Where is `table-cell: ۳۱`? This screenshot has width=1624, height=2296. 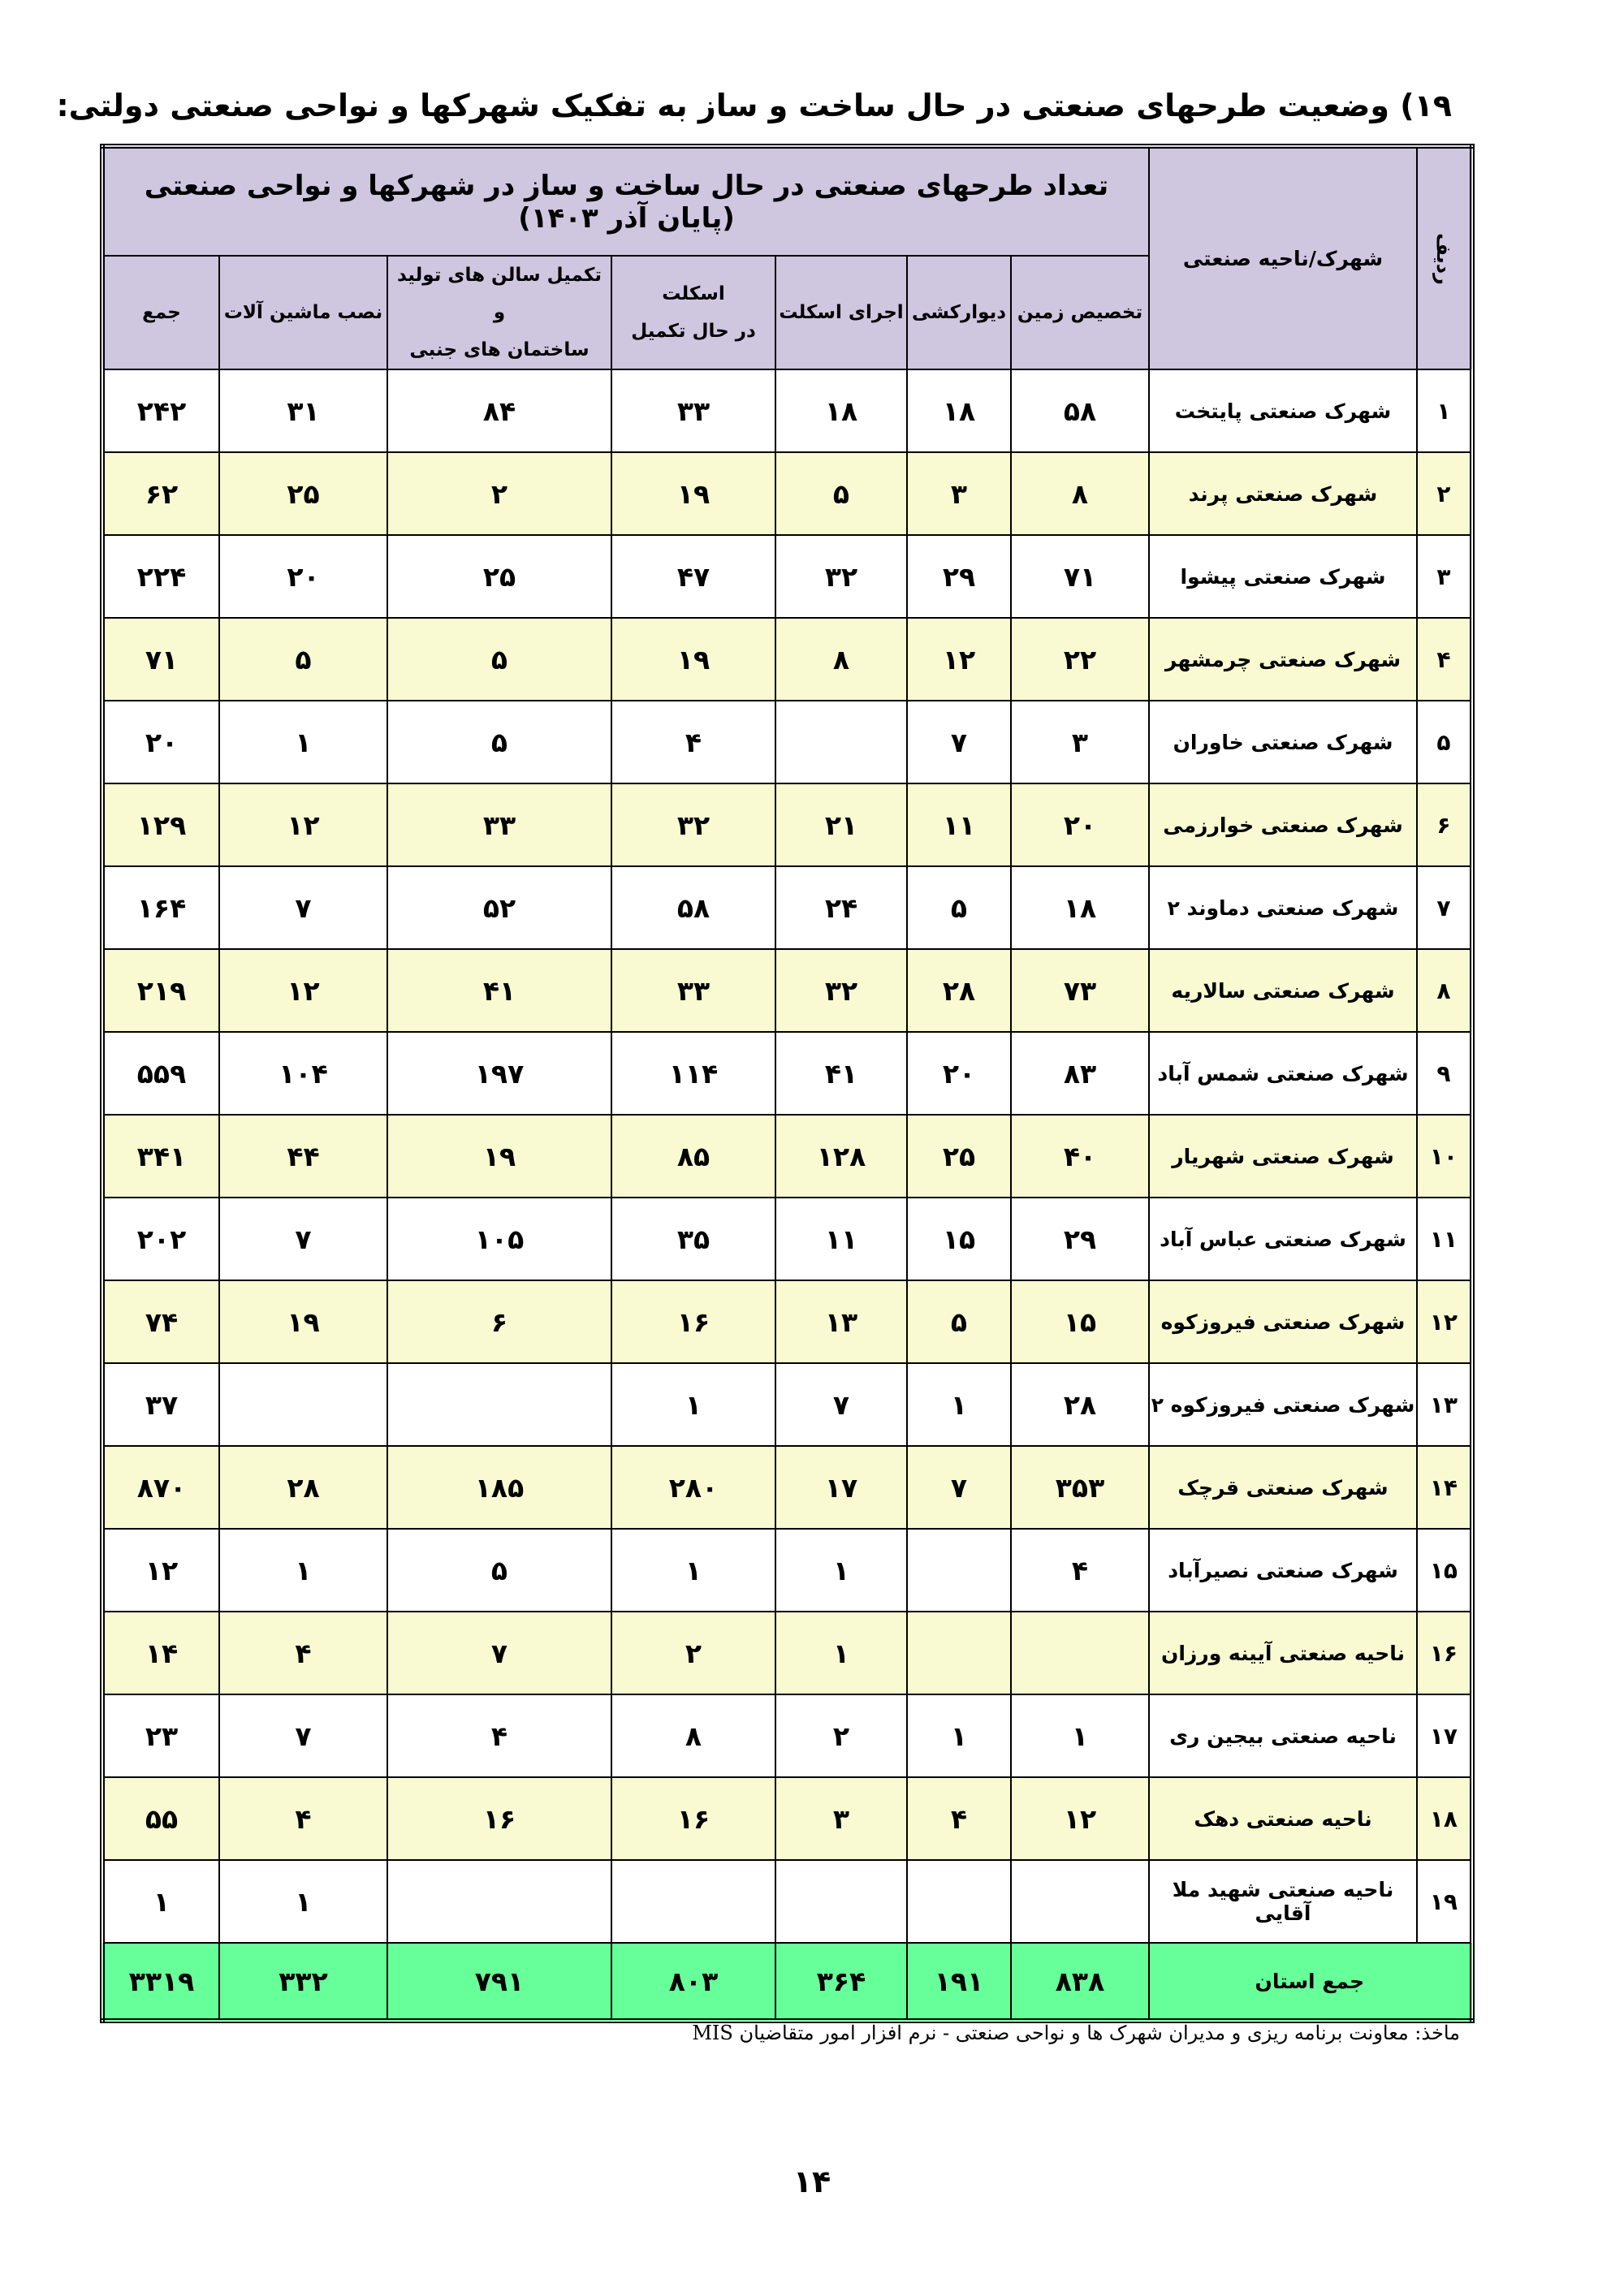
table-cell: ۳۱ is located at coordinates (303, 411).